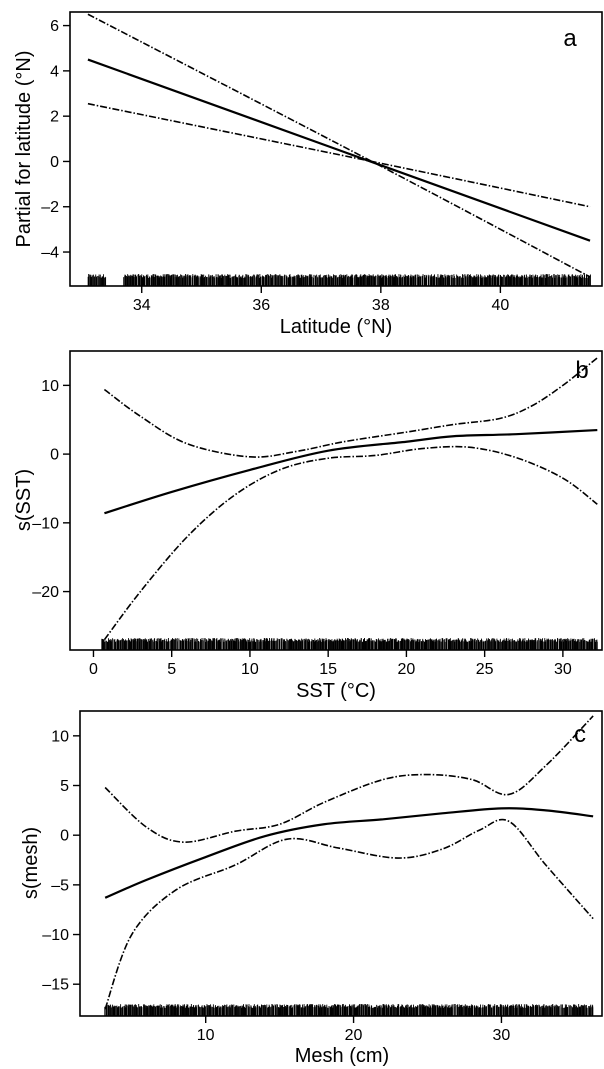  I want to click on y-axis-label: s(mesh), so click(31, 863).